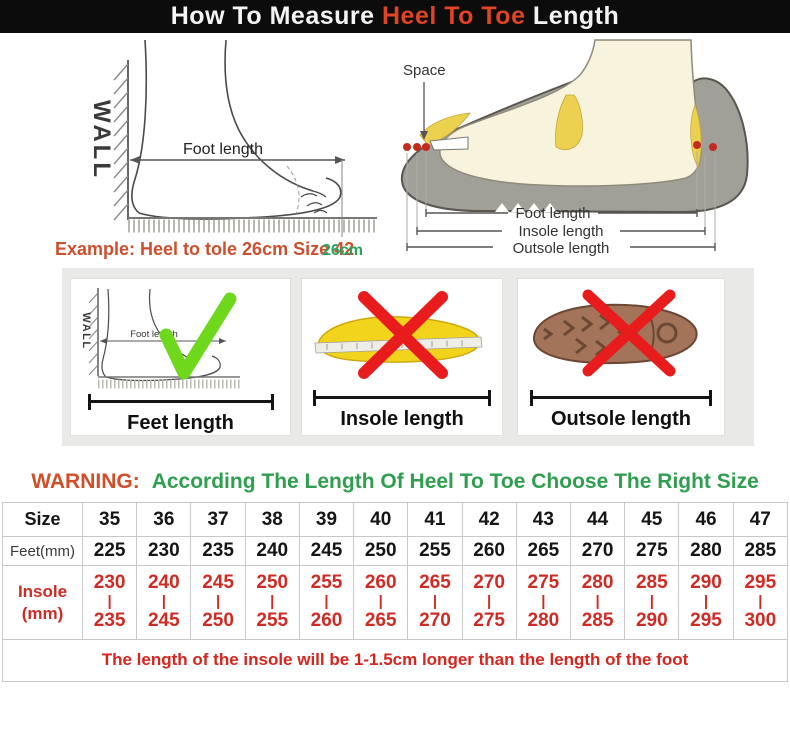 The height and width of the screenshot is (744, 790). Describe the element at coordinates (198, 336) in the screenshot. I see `check-icon` at that location.